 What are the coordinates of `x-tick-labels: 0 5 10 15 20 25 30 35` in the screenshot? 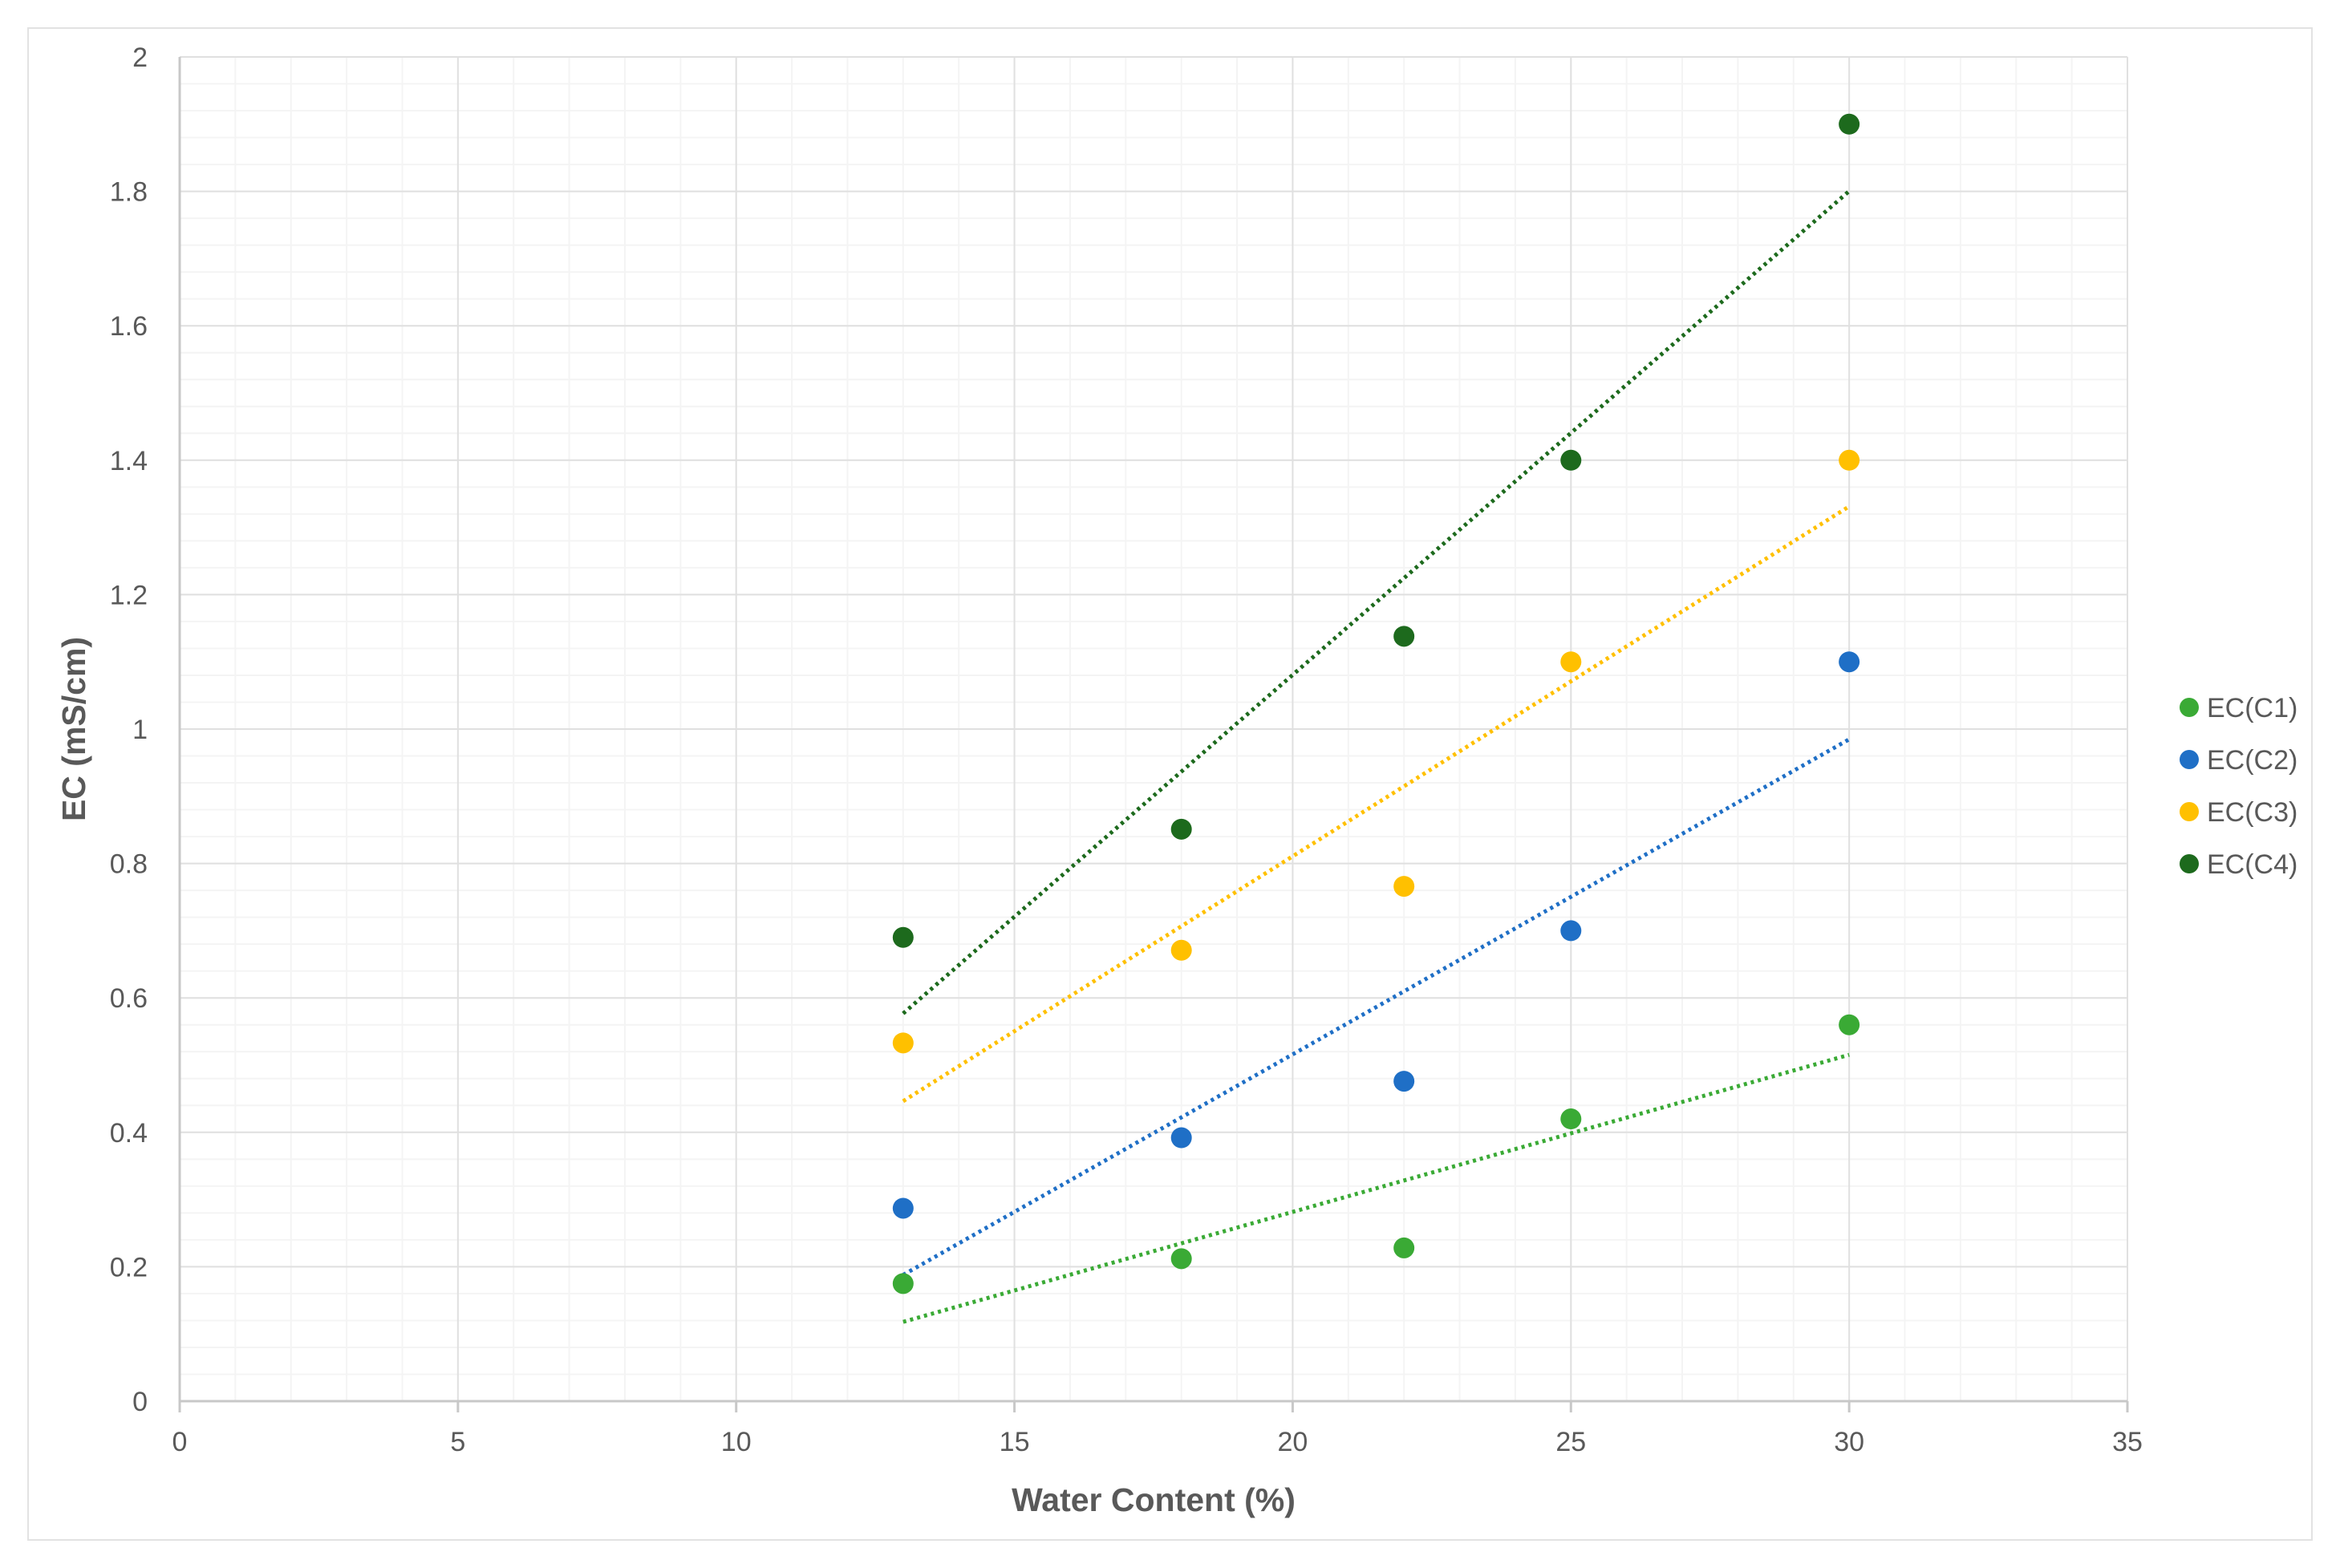 It's located at (1157, 1442).